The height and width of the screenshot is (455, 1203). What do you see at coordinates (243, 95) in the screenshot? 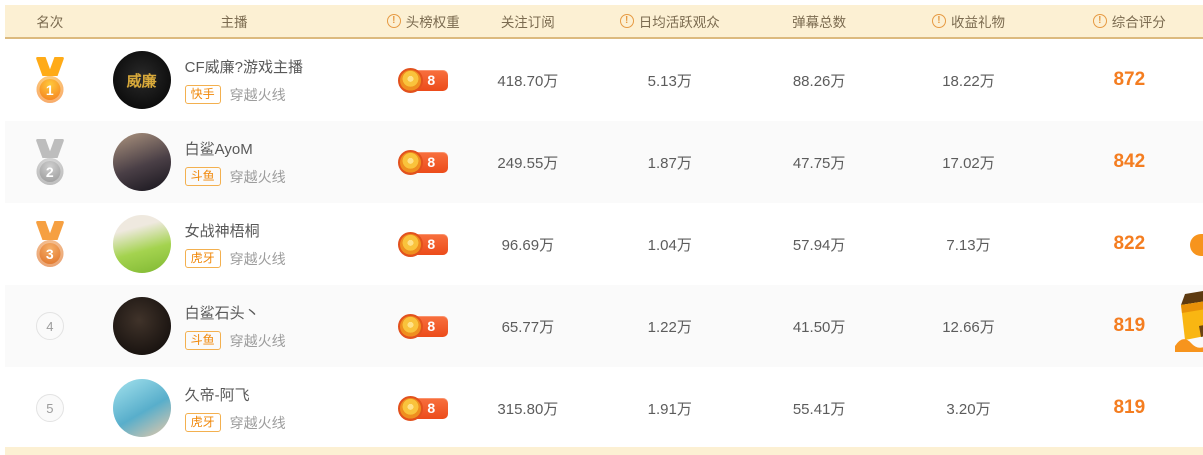
I see `streamer-meta: 快手 穿越火线` at bounding box center [243, 95].